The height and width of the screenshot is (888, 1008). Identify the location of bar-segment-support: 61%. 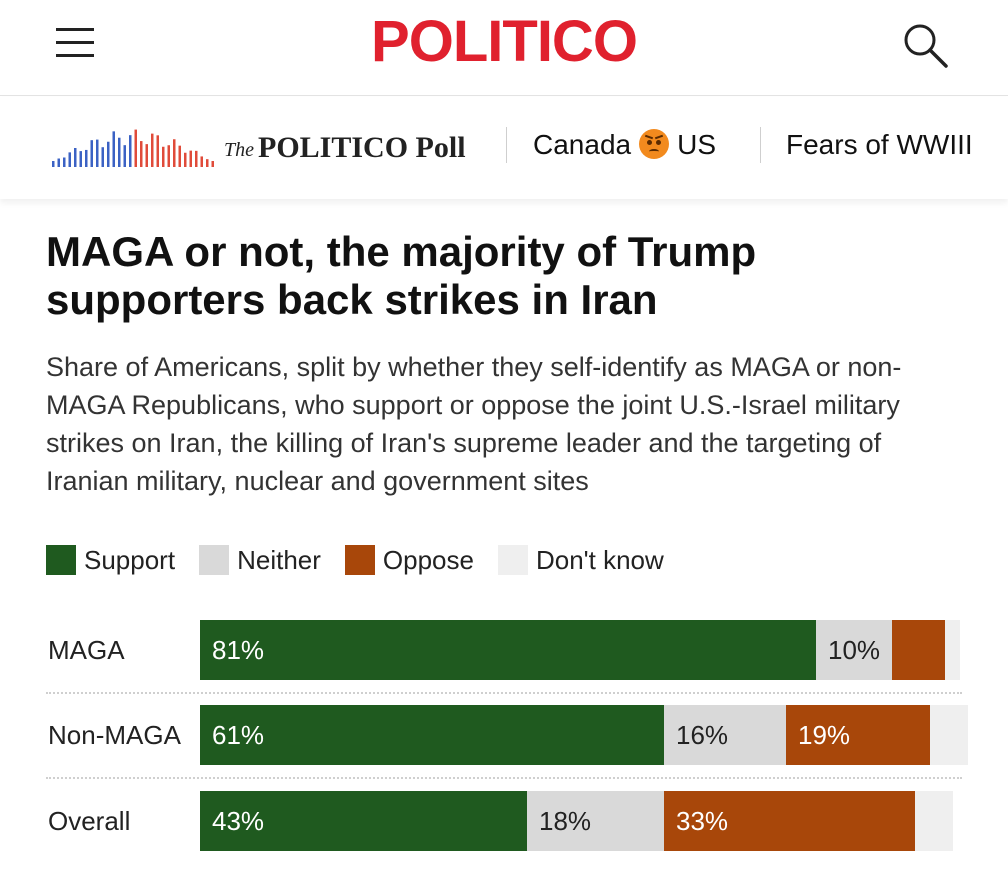
(432, 735).